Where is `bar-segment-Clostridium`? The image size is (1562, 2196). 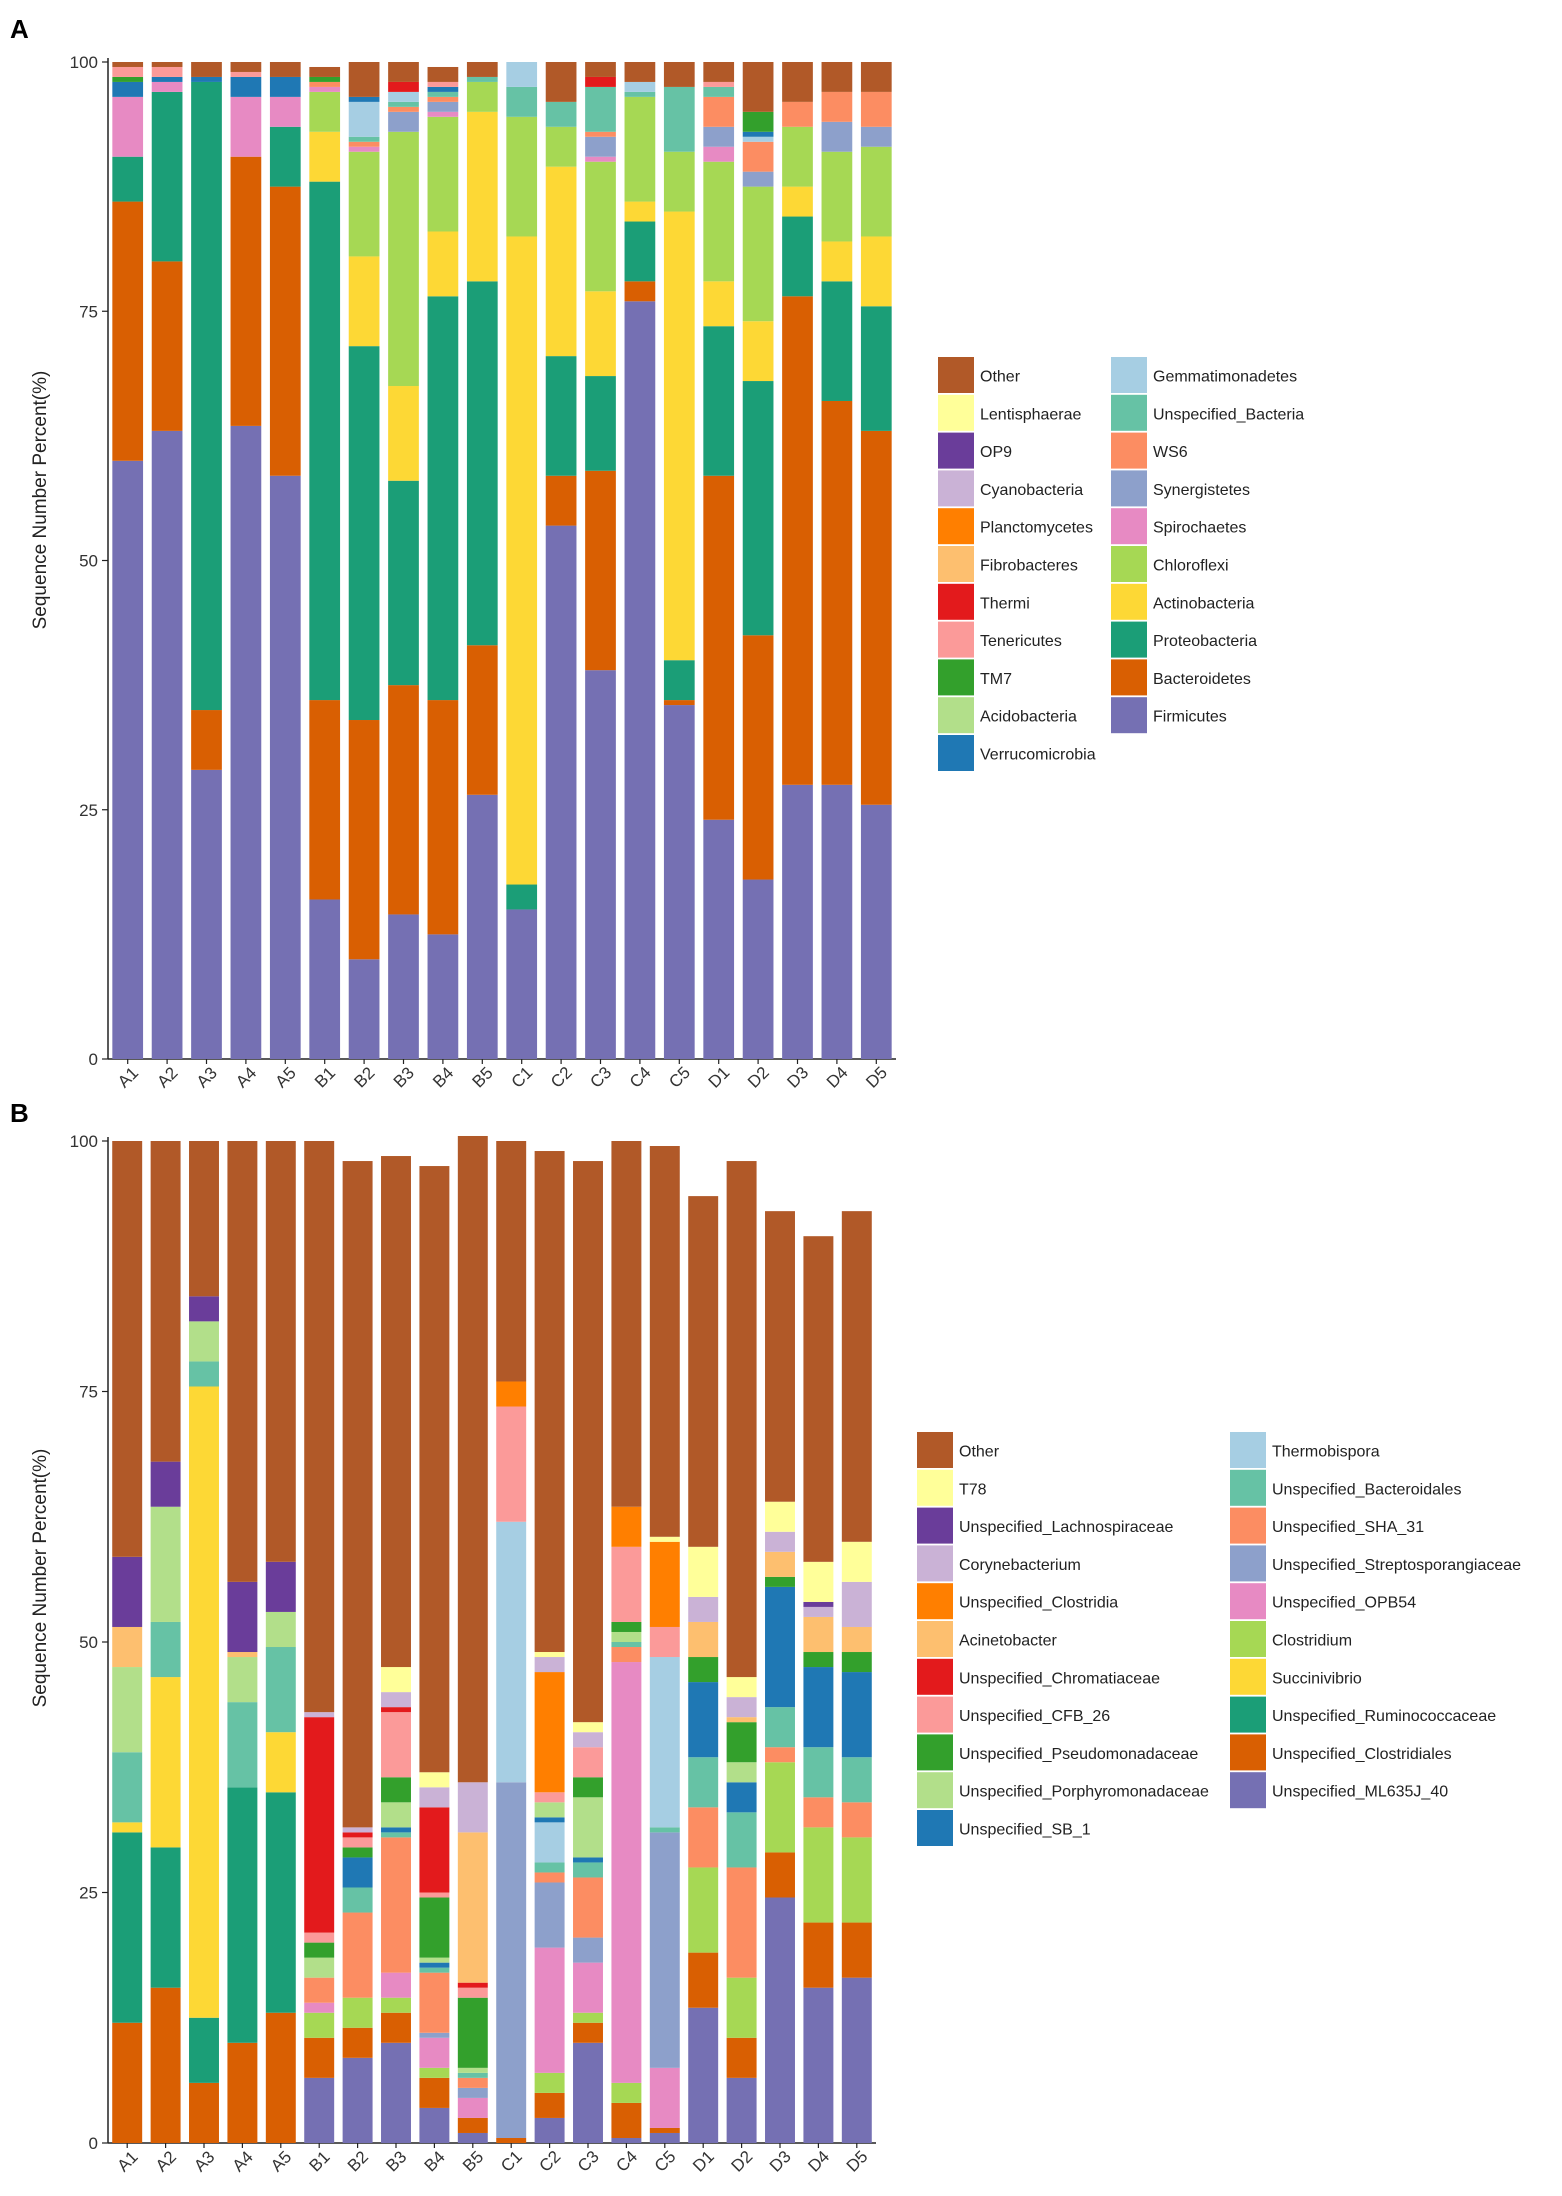 bar-segment-Clostridium is located at coordinates (856, 1880).